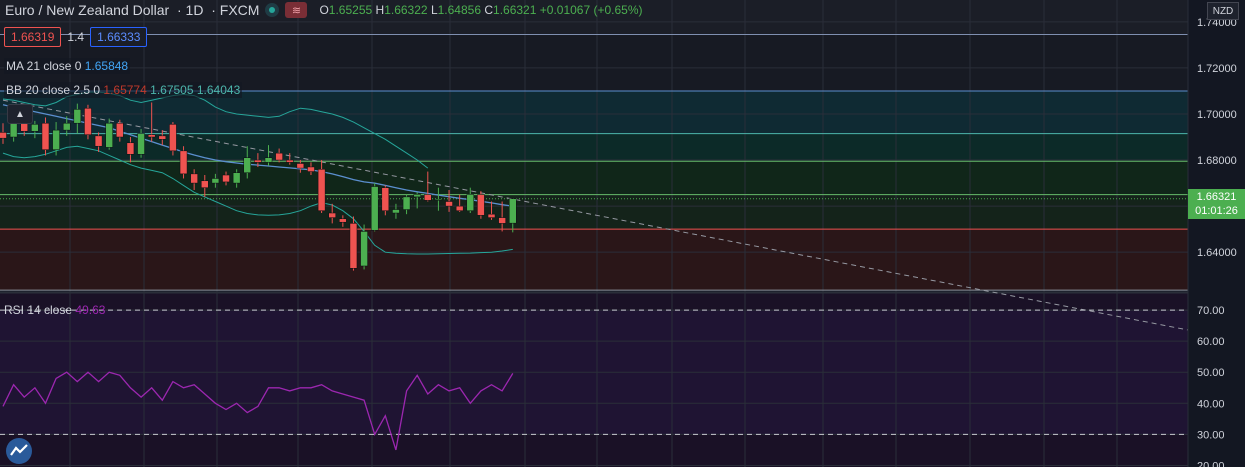  Describe the element at coordinates (239, 10) in the screenshot. I see `exchange-label: FXCM` at that location.